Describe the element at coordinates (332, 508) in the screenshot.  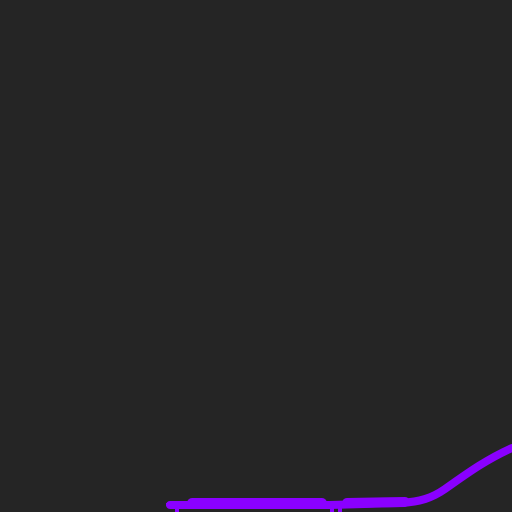
I see `handle-tick-right-a` at that location.